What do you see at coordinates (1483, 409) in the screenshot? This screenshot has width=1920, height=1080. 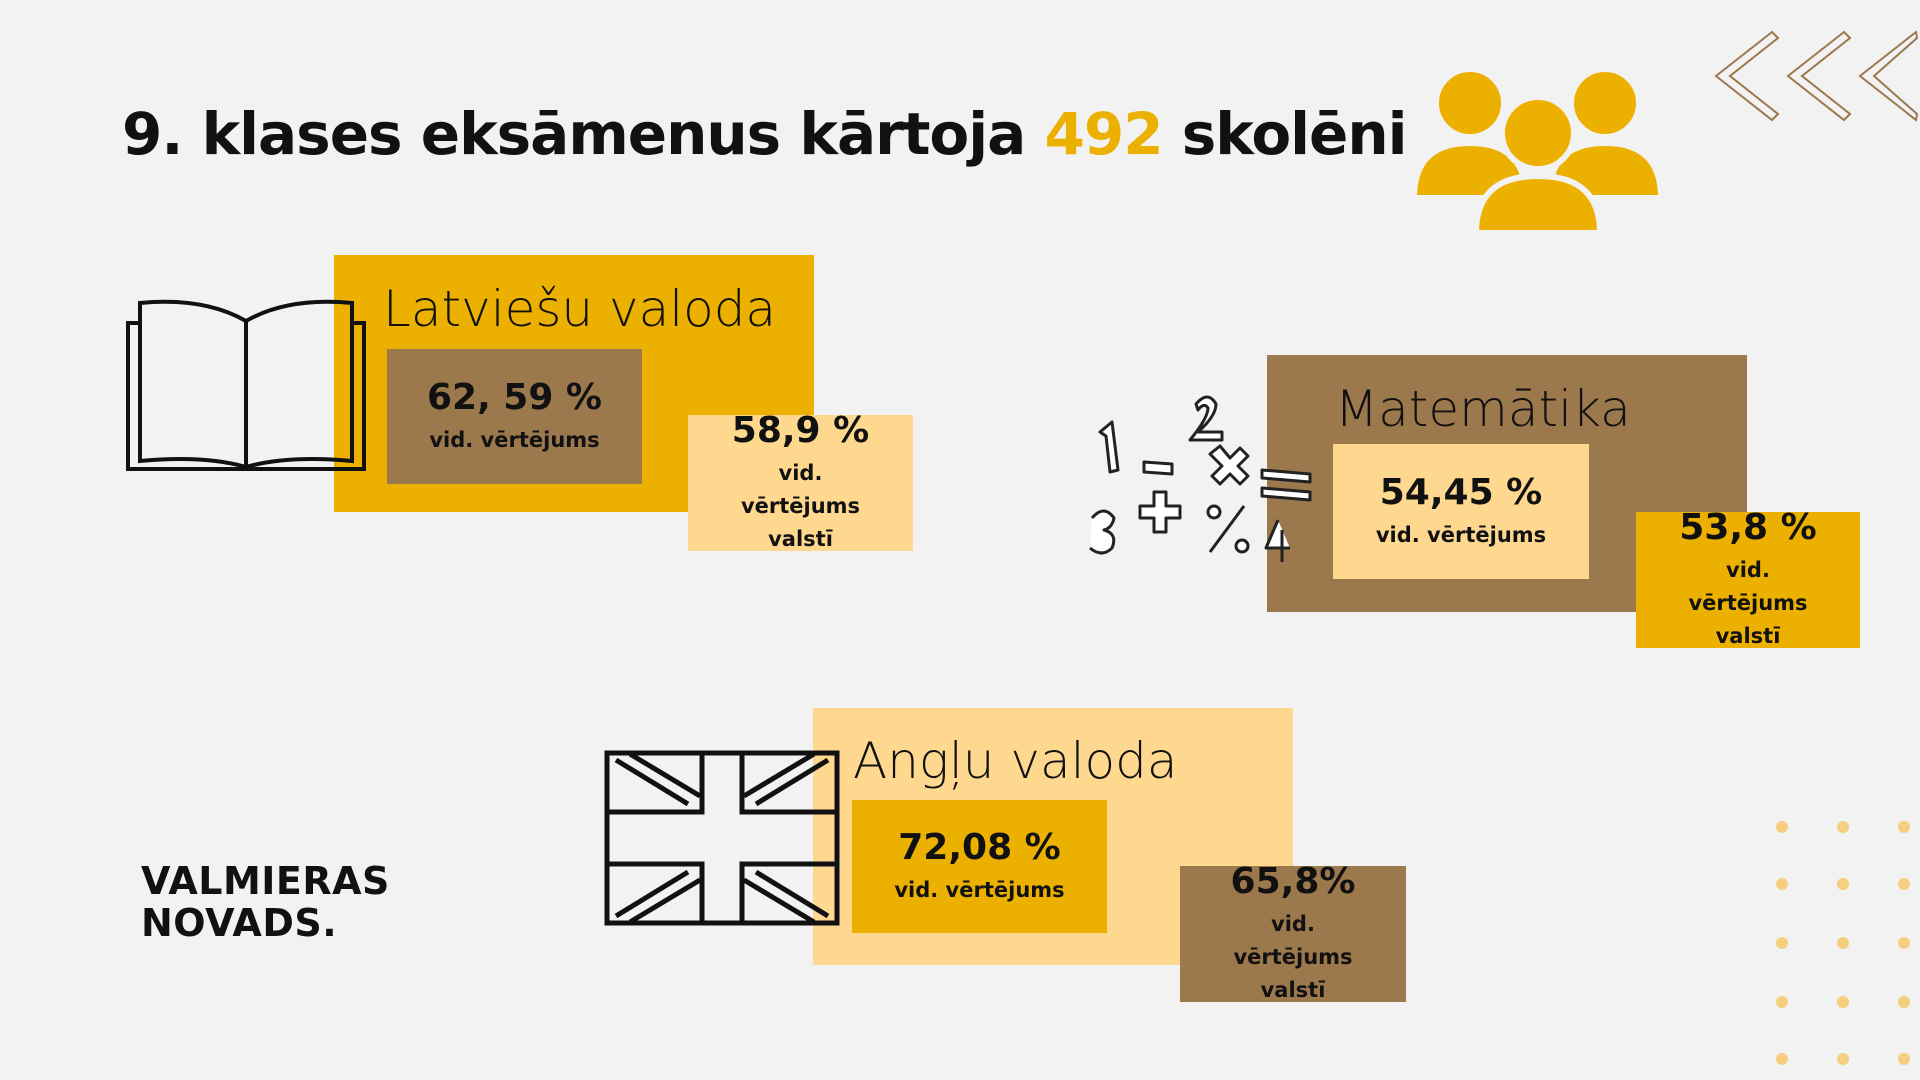 I see `subject-name: Matemātika` at bounding box center [1483, 409].